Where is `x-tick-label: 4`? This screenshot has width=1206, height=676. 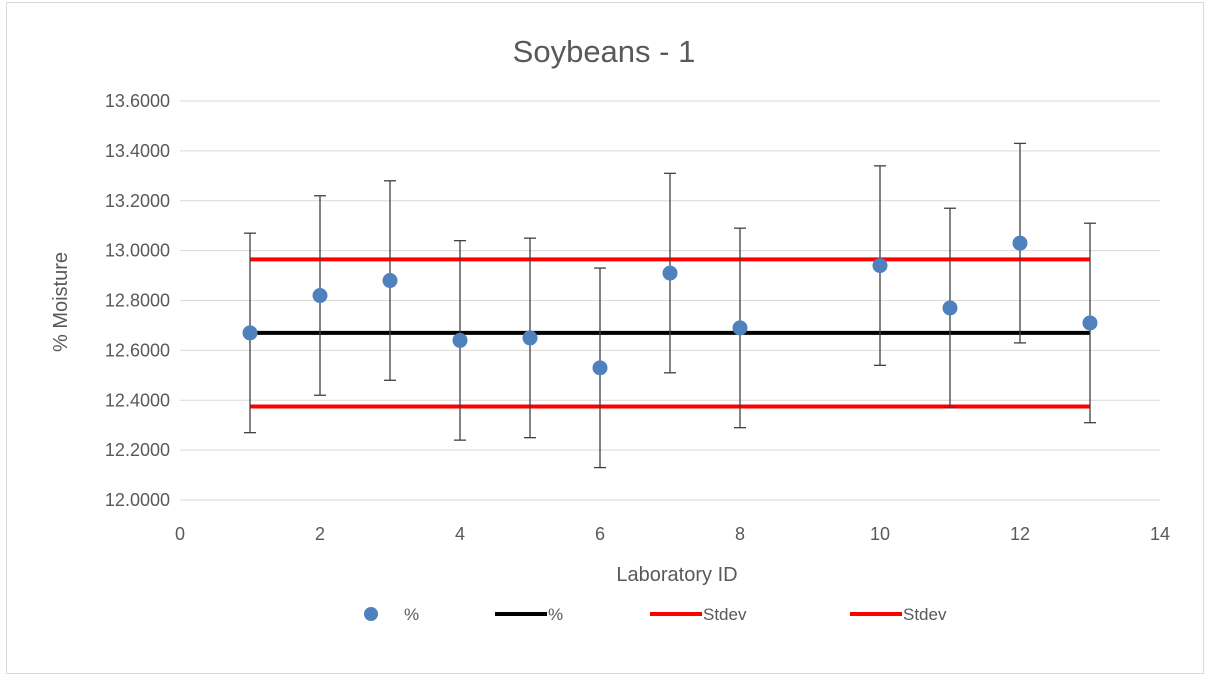 x-tick-label: 4 is located at coordinates (460, 534).